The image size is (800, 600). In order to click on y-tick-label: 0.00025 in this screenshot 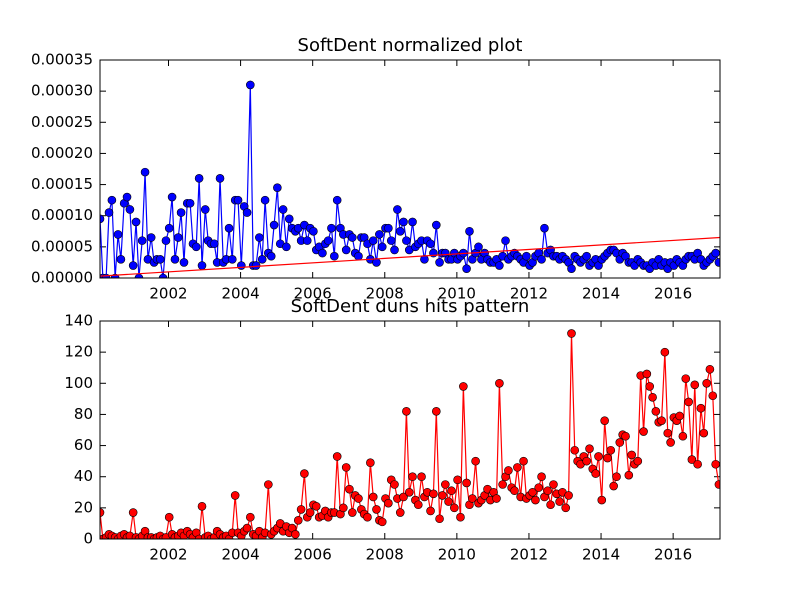, I will do `click(62, 122)`.